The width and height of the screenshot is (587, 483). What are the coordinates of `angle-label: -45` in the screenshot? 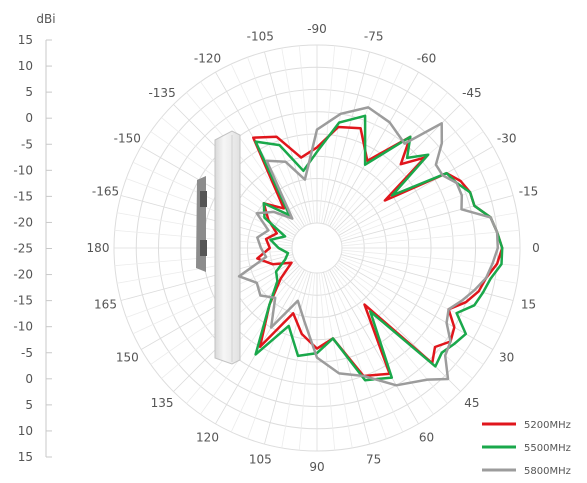 It's located at (472, 93).